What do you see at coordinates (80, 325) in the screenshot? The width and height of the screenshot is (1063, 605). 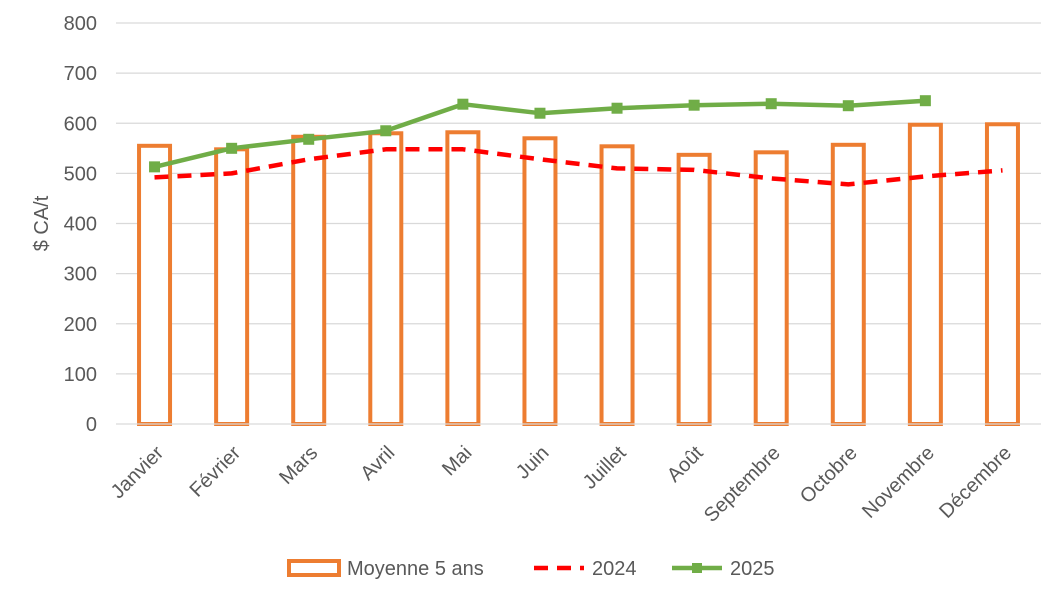 I see `y-tick-label: 200` at bounding box center [80, 325].